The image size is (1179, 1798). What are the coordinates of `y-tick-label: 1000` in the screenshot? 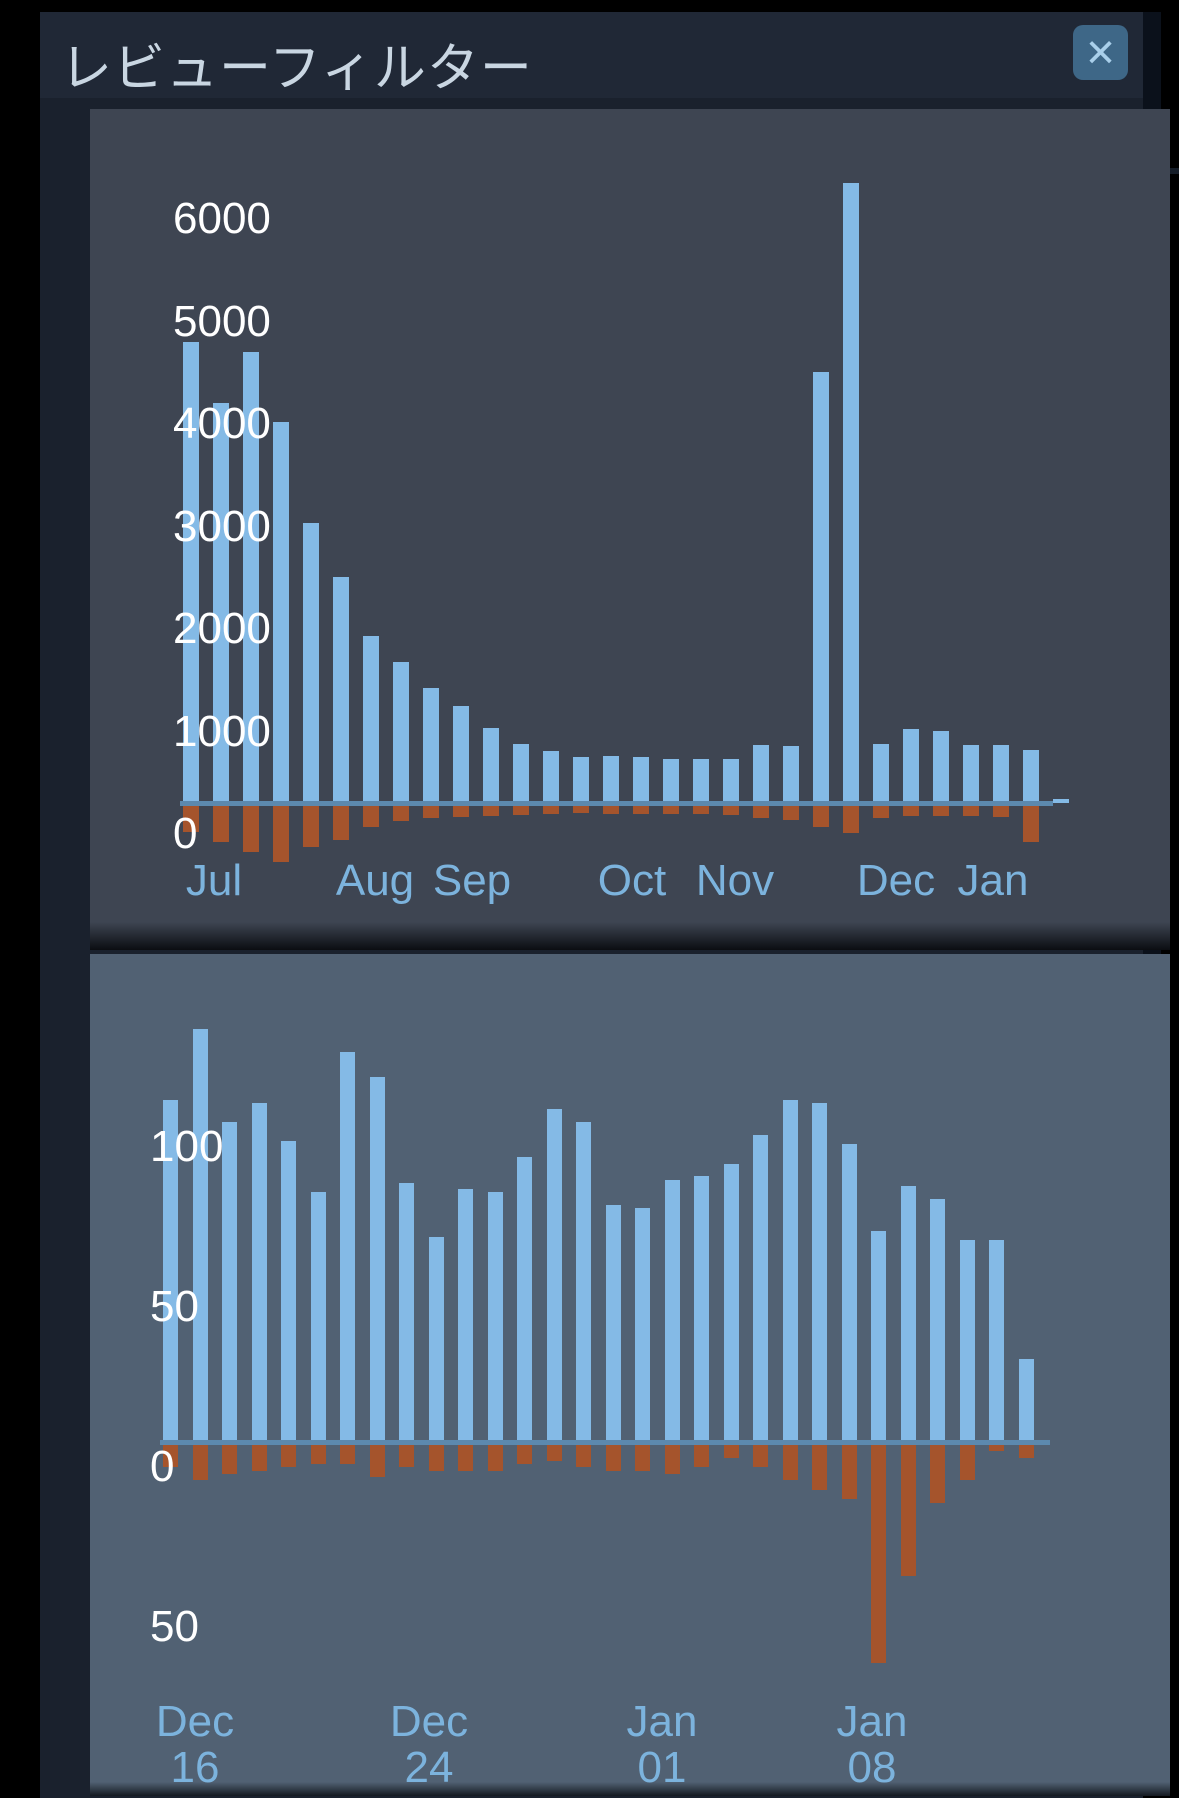 It's located at (222, 731).